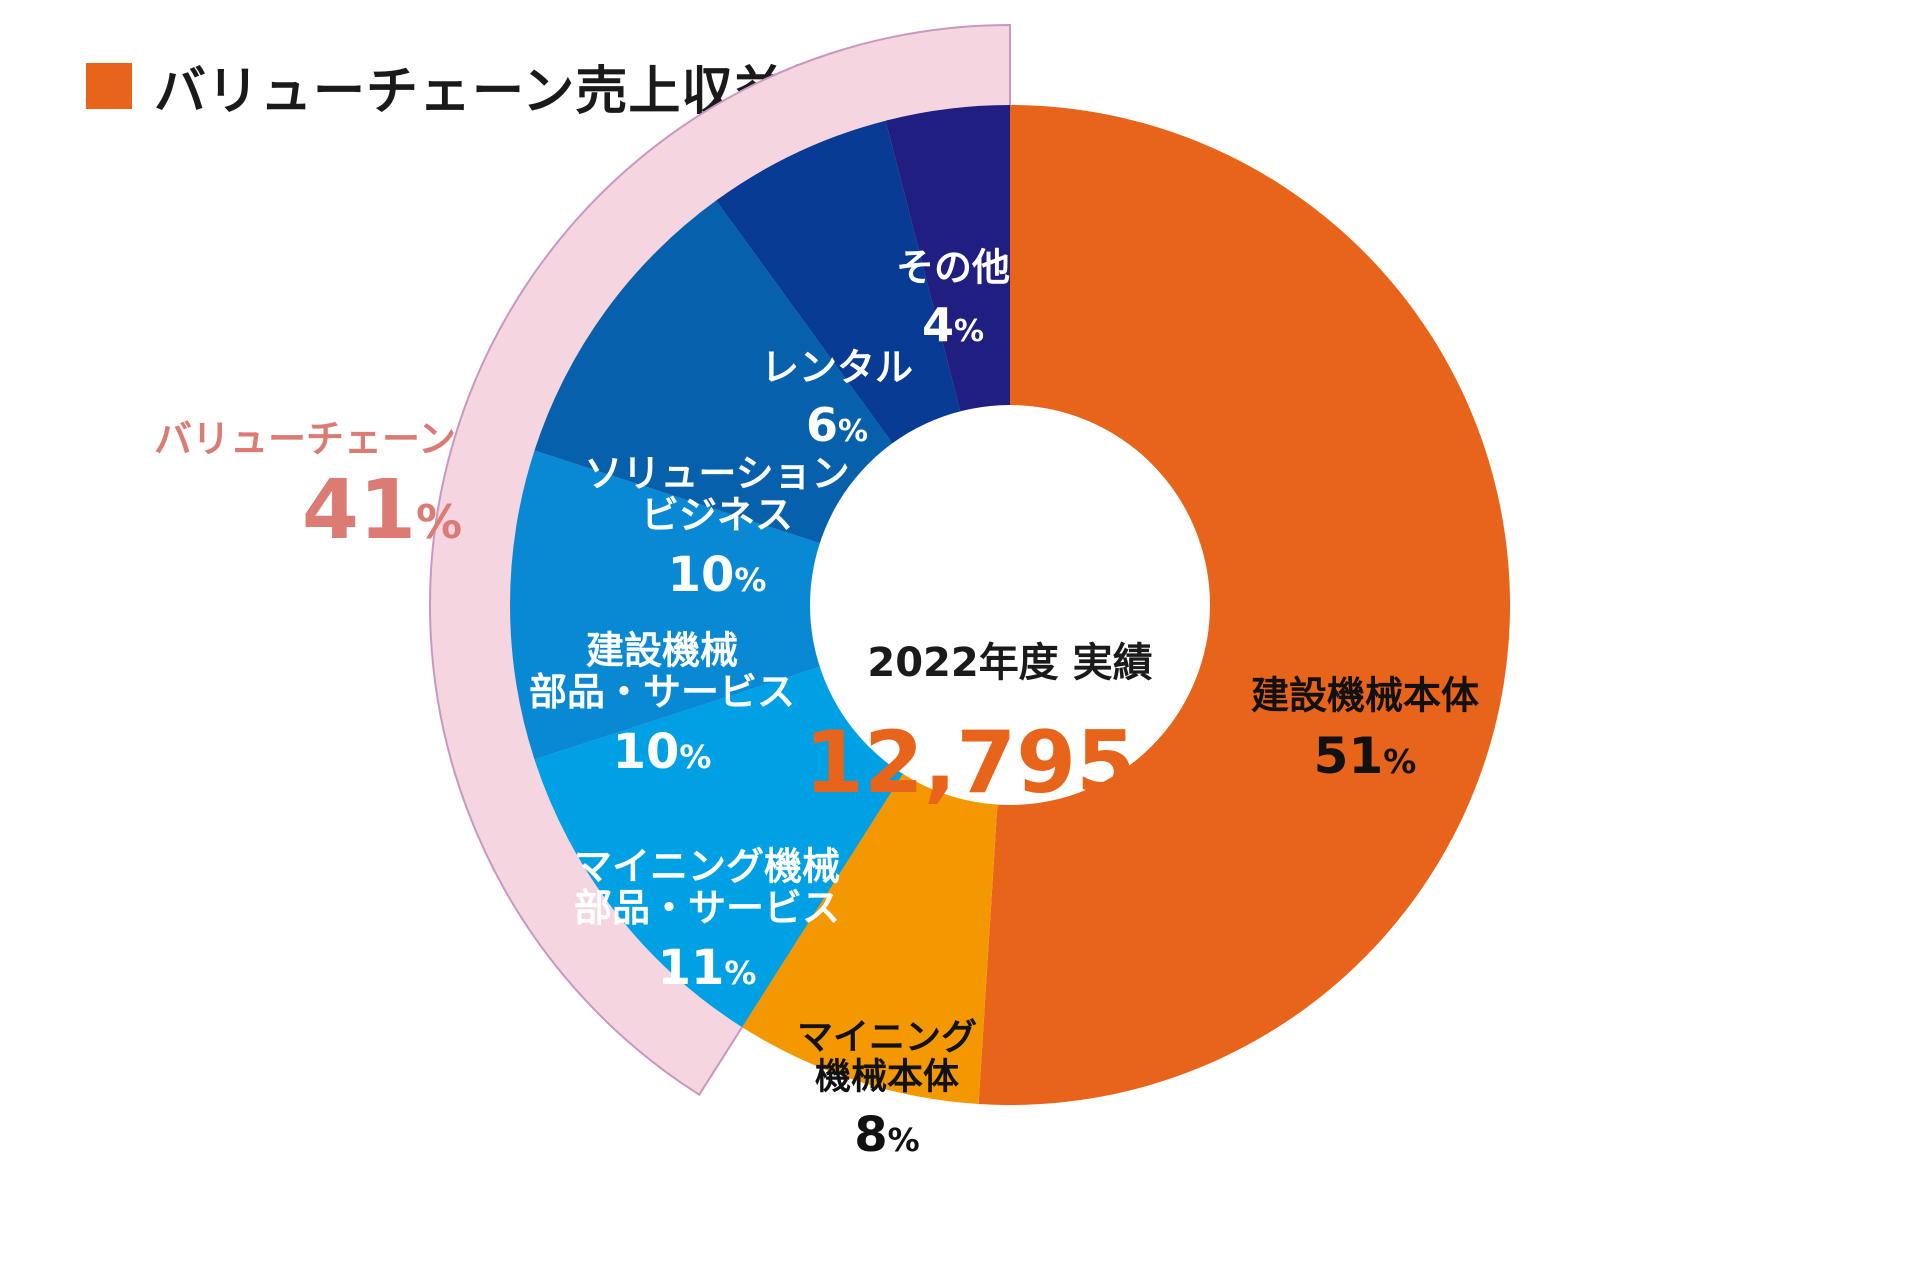  What do you see at coordinates (691, 968) in the screenshot?
I see `slice-percent-value: 11` at bounding box center [691, 968].